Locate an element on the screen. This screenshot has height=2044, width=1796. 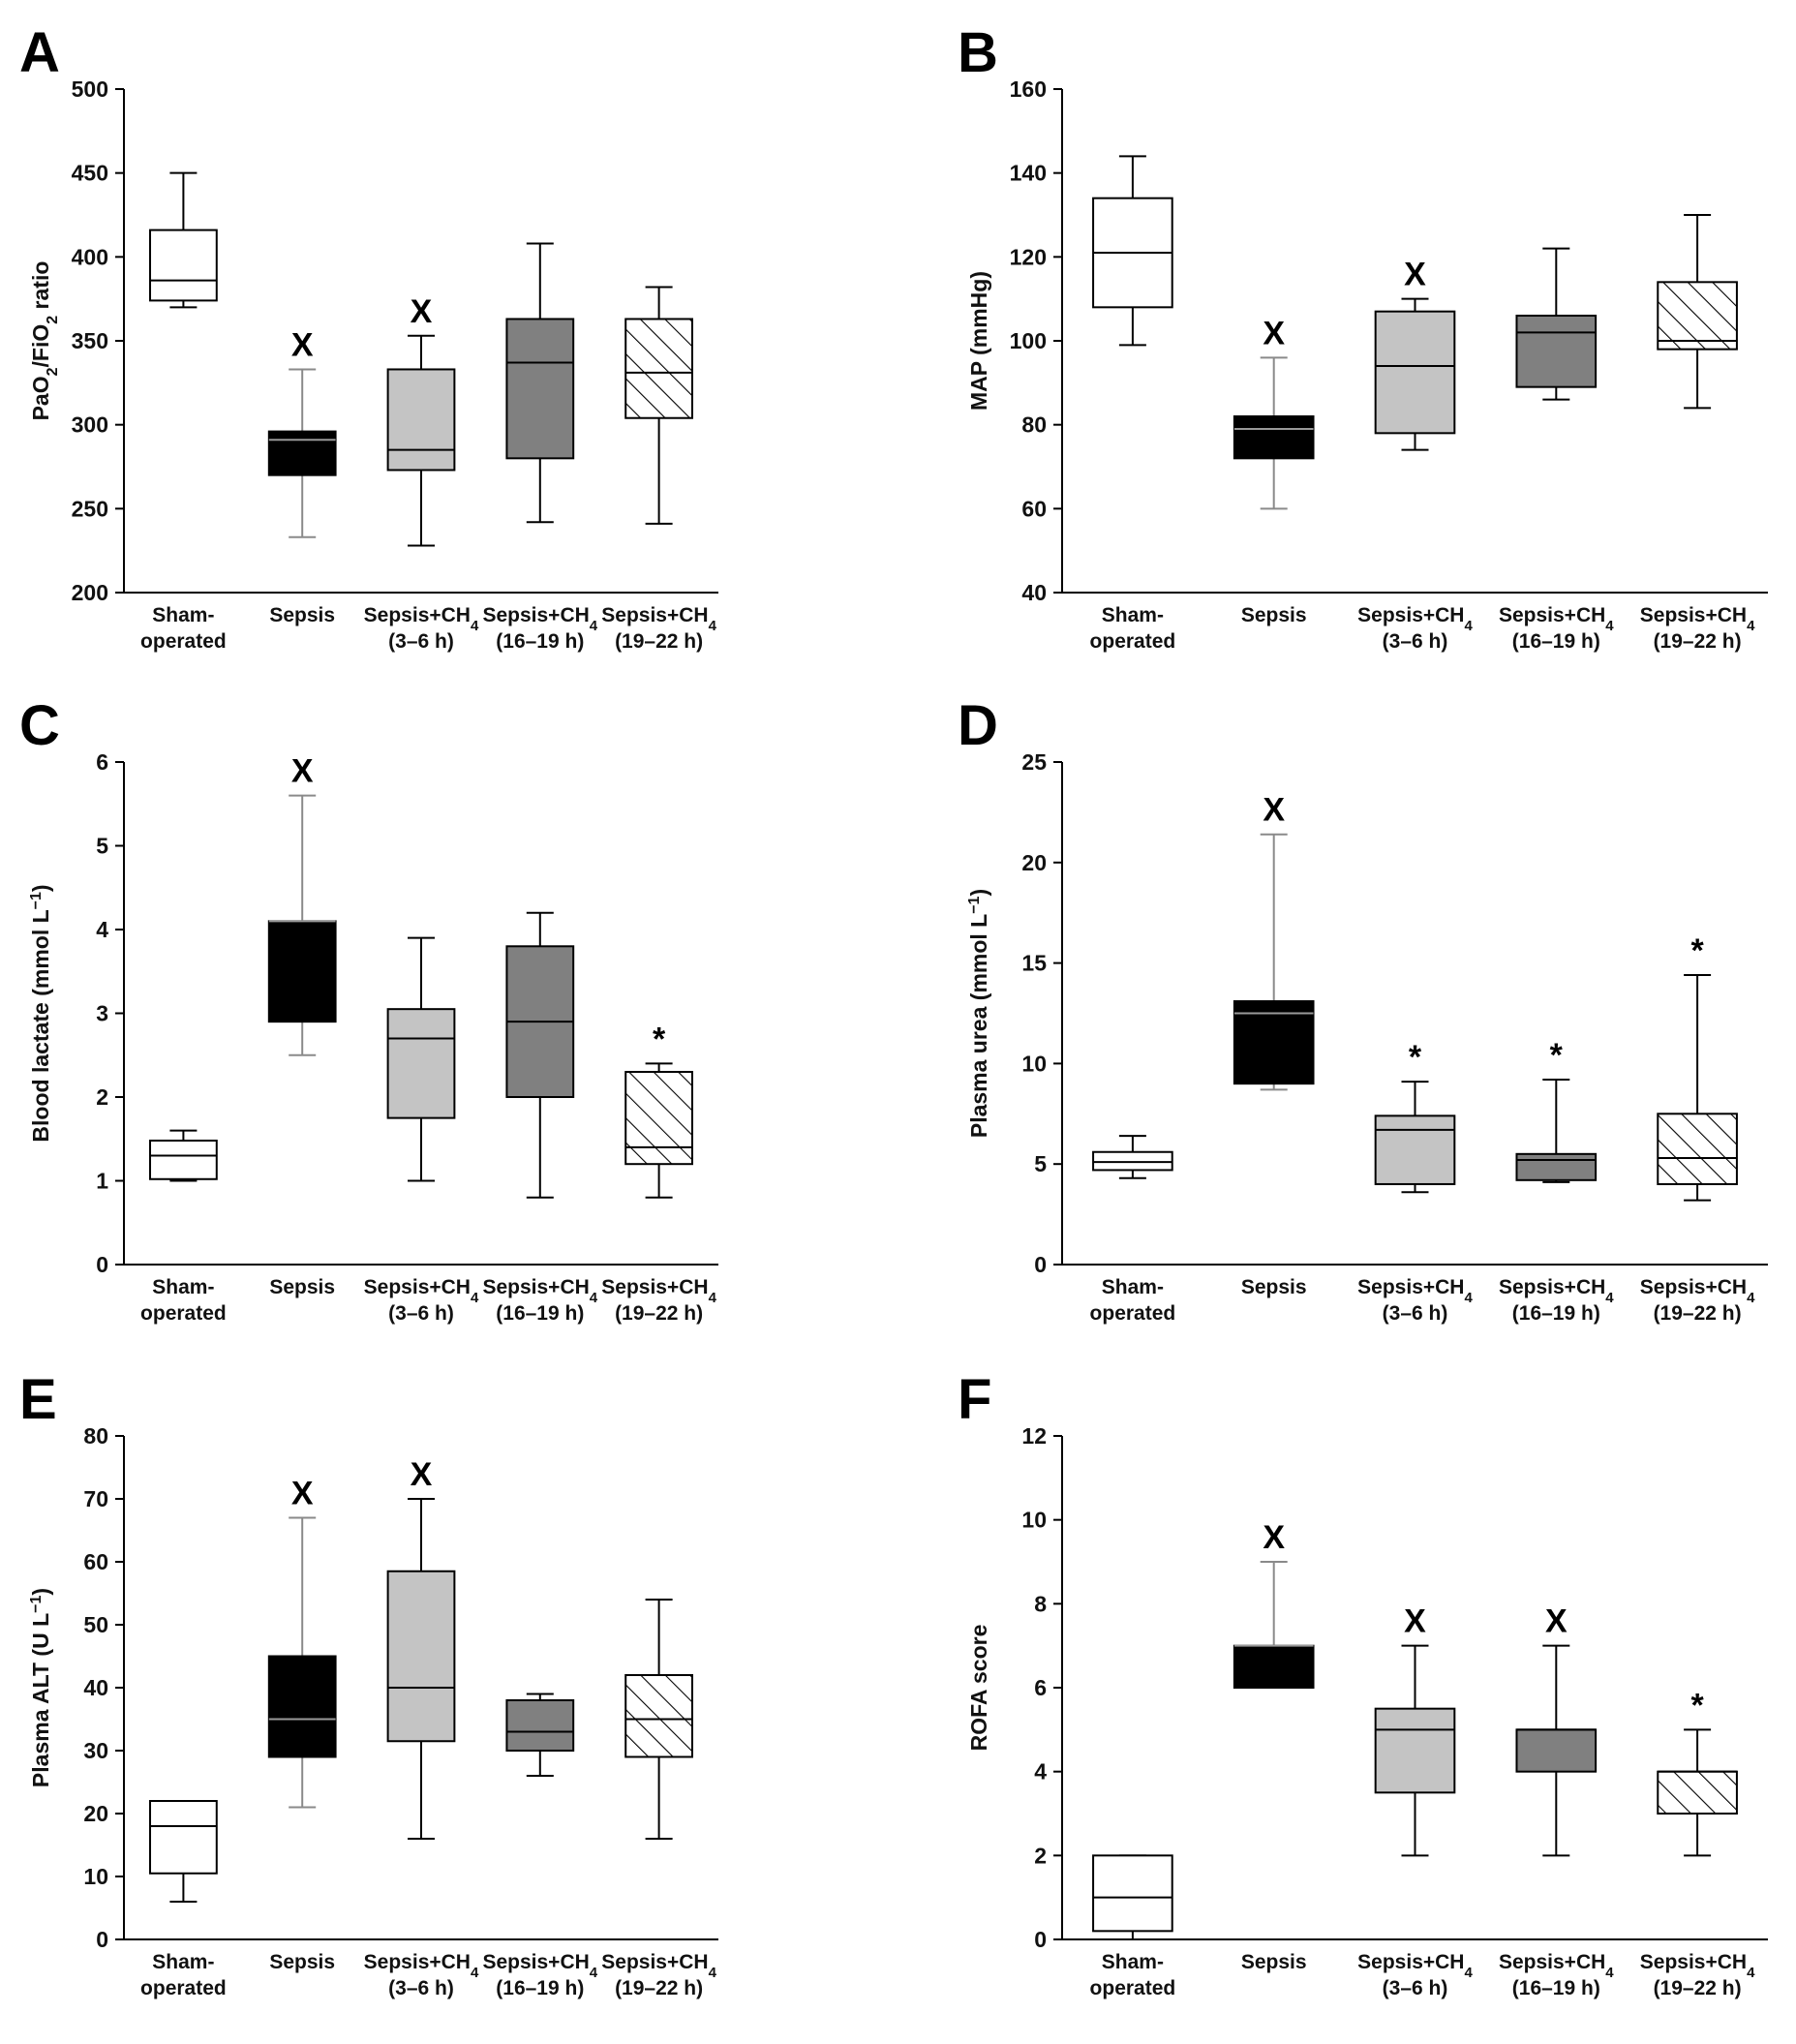
y-tick-label: 40 is located at coordinates (96, 1687).